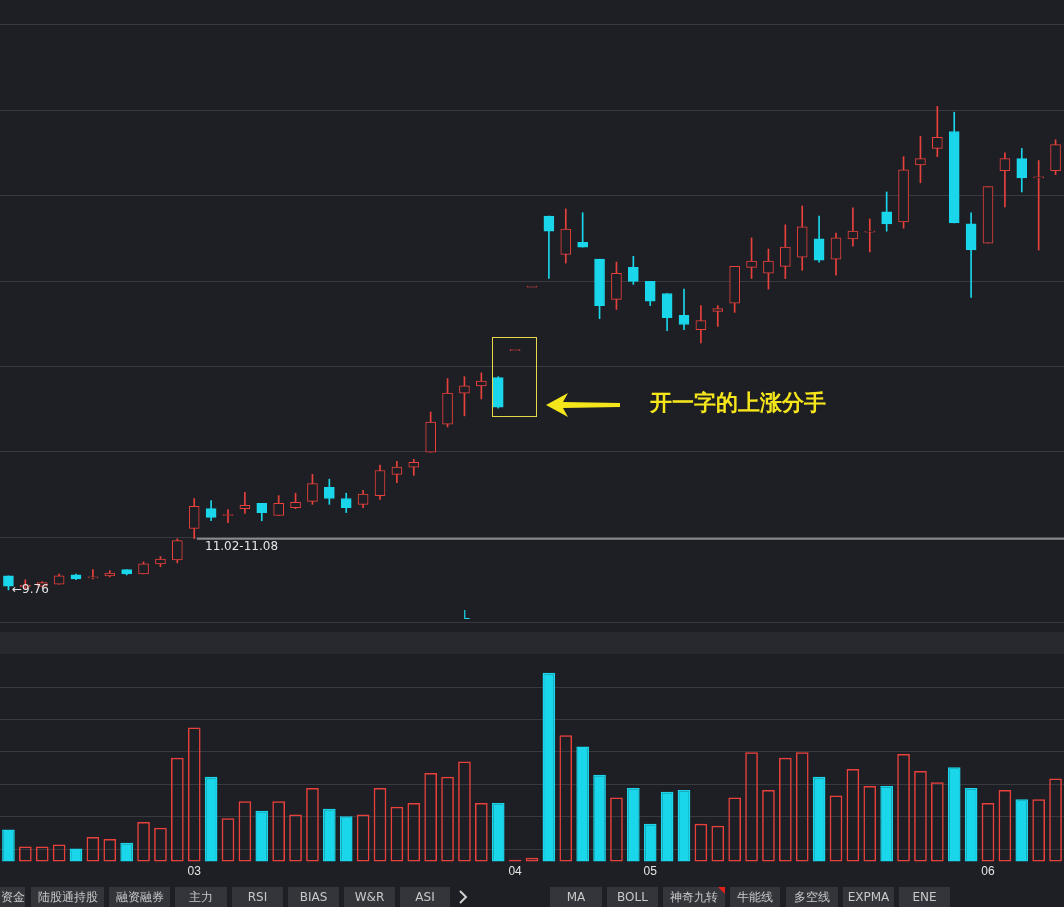 The width and height of the screenshot is (1064, 907). What do you see at coordinates (425, 897) in the screenshot?
I see `text: ASI` at bounding box center [425, 897].